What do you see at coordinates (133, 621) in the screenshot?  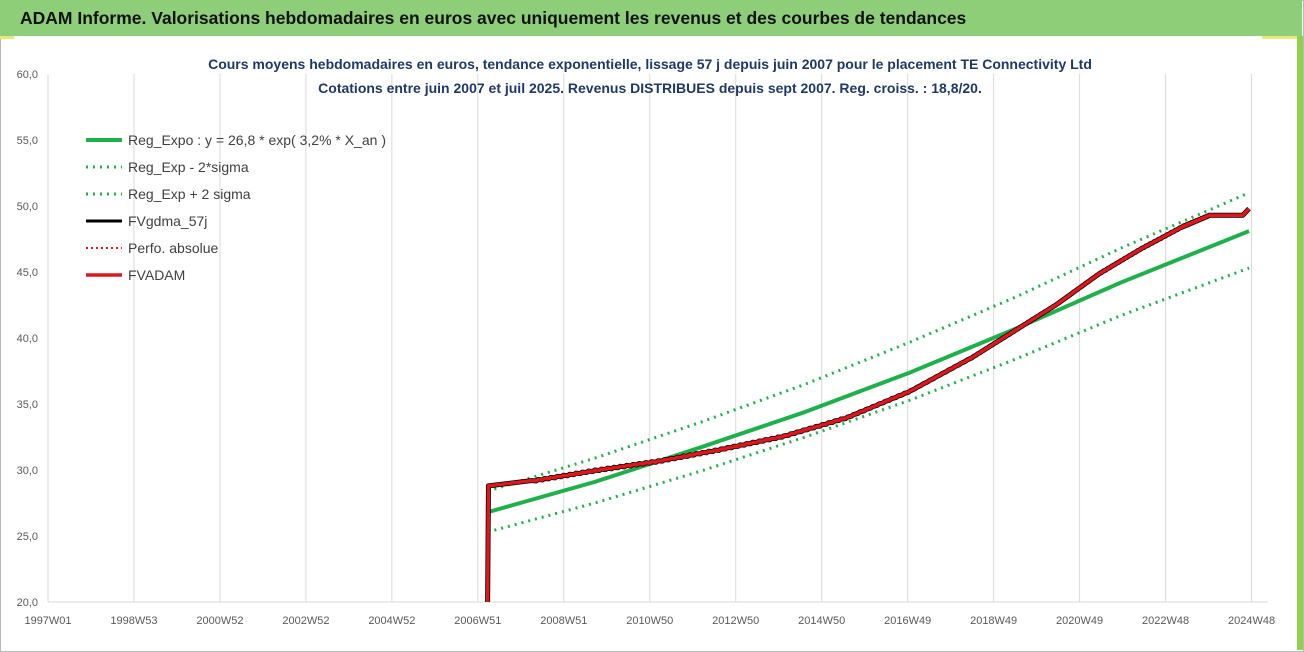 I see `x-tick-label: 1998W53` at bounding box center [133, 621].